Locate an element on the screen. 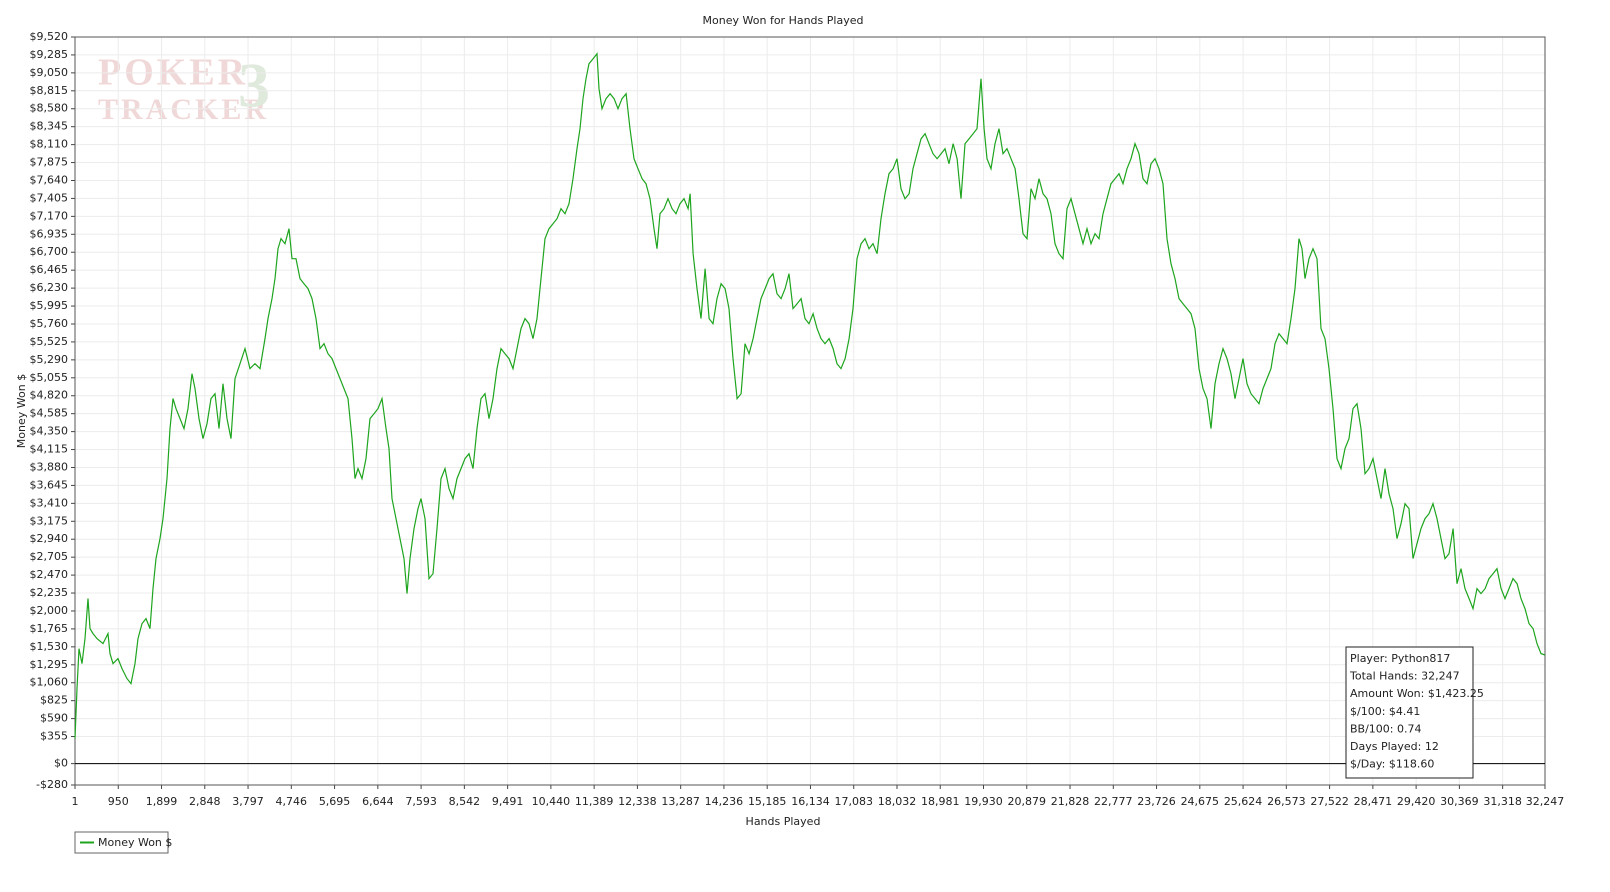 This screenshot has height=892, width=1610. x-tick-label: 18,032 is located at coordinates (897, 801).